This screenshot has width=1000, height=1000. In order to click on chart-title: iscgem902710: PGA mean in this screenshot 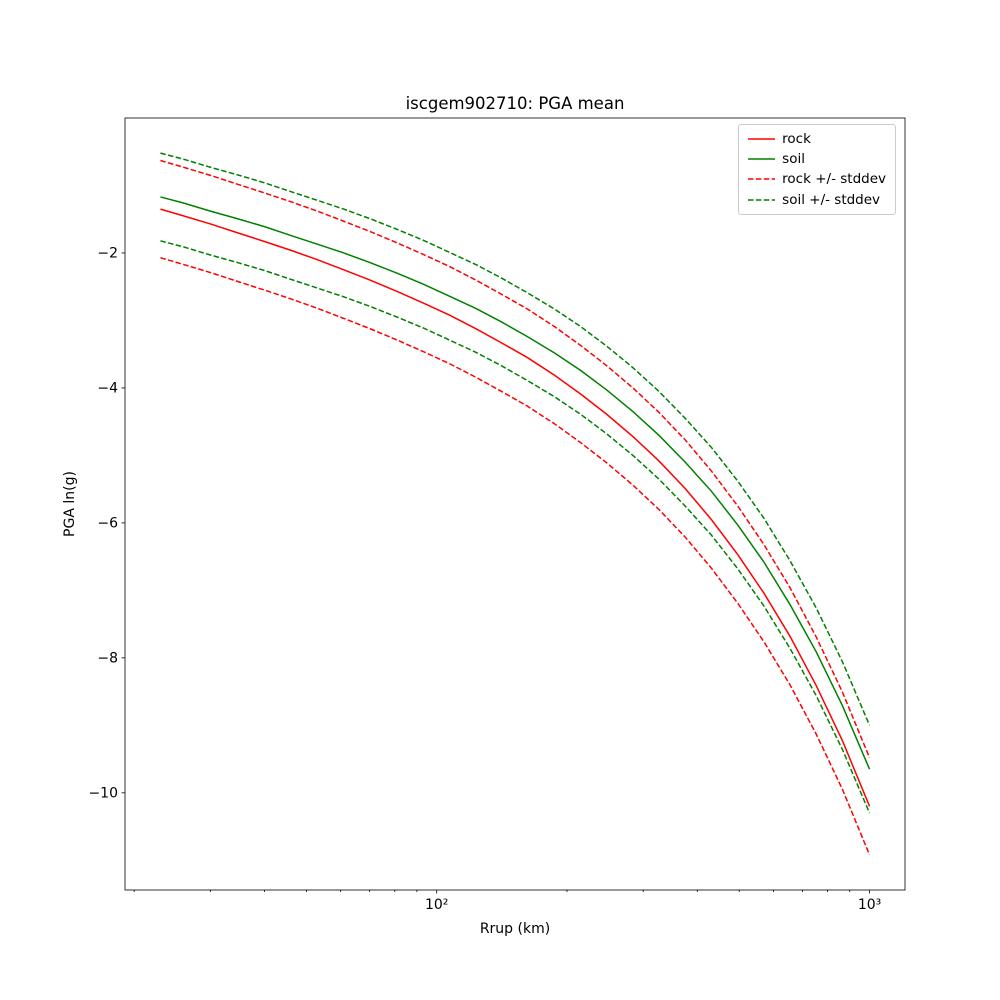, I will do `click(515, 103)`.